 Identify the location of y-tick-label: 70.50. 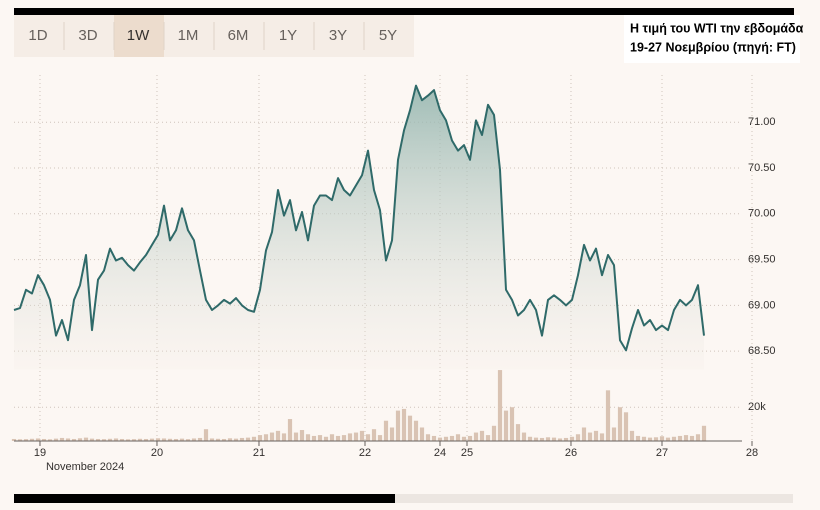
(762, 168).